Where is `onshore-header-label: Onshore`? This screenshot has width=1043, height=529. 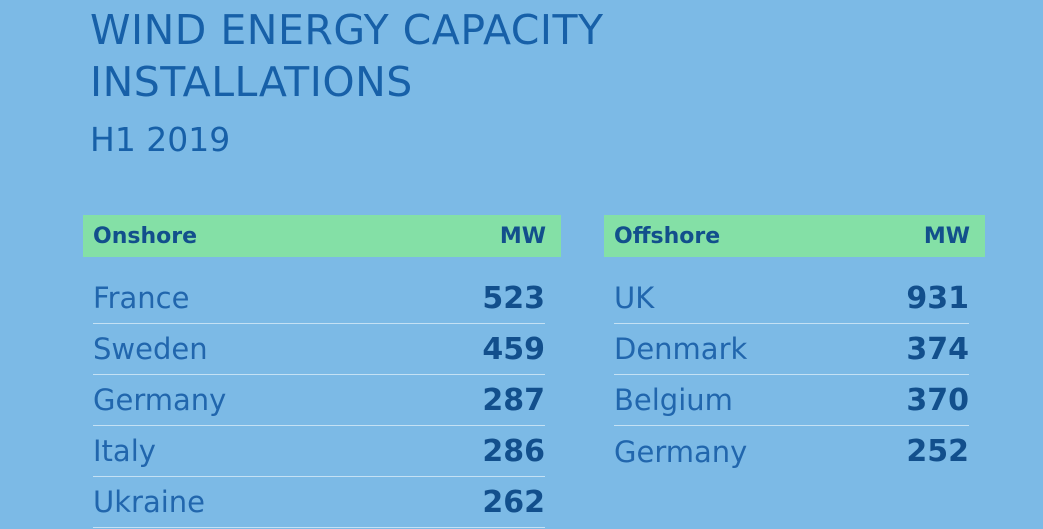
onshore-header-label: Onshore is located at coordinates (145, 236).